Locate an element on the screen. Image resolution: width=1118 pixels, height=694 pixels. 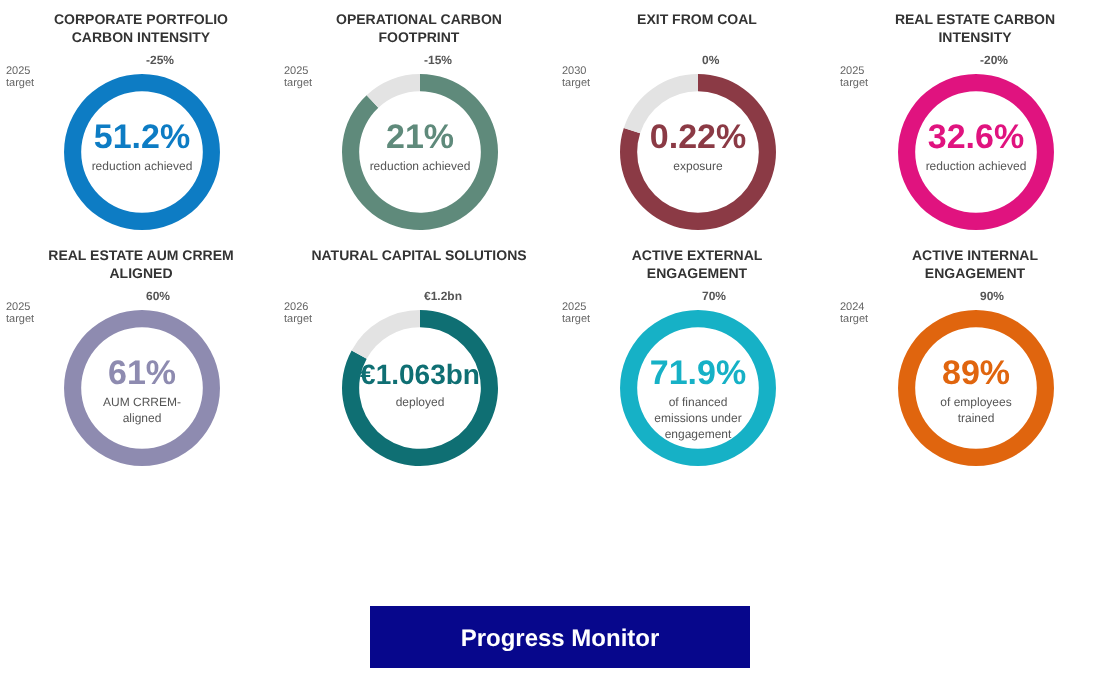
text: 89% is located at coordinates (976, 374).